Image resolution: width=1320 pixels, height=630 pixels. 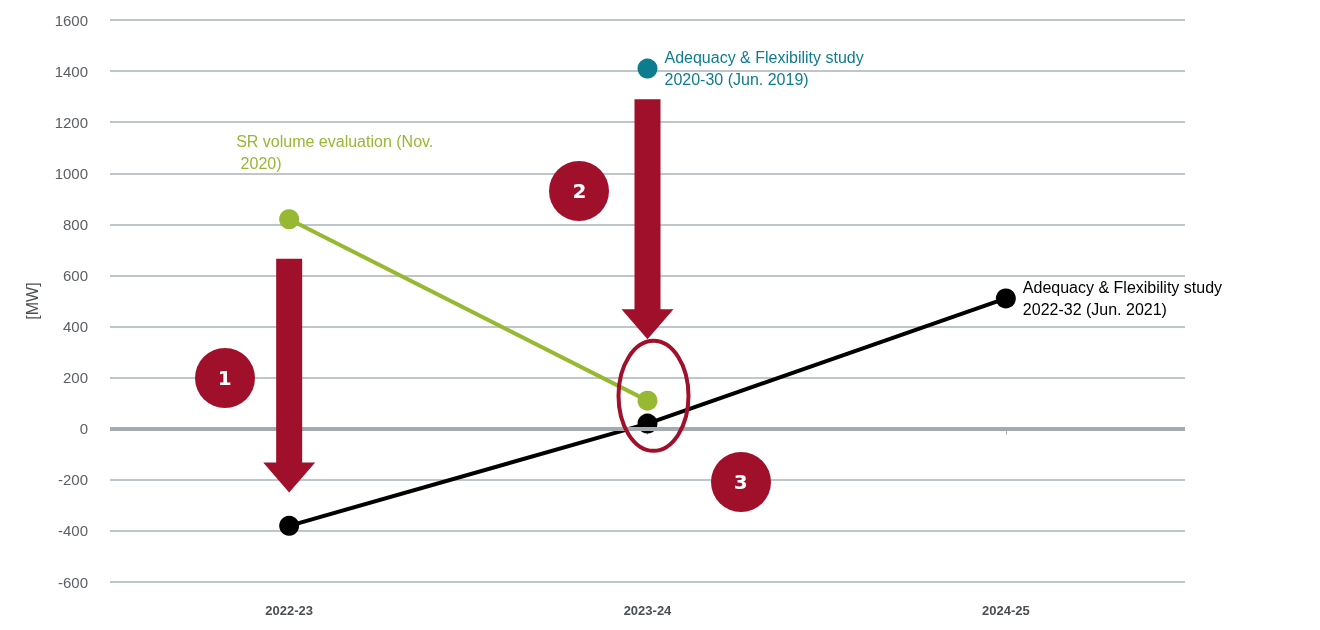 I want to click on y-axis-title: [MW], so click(x=32, y=301).